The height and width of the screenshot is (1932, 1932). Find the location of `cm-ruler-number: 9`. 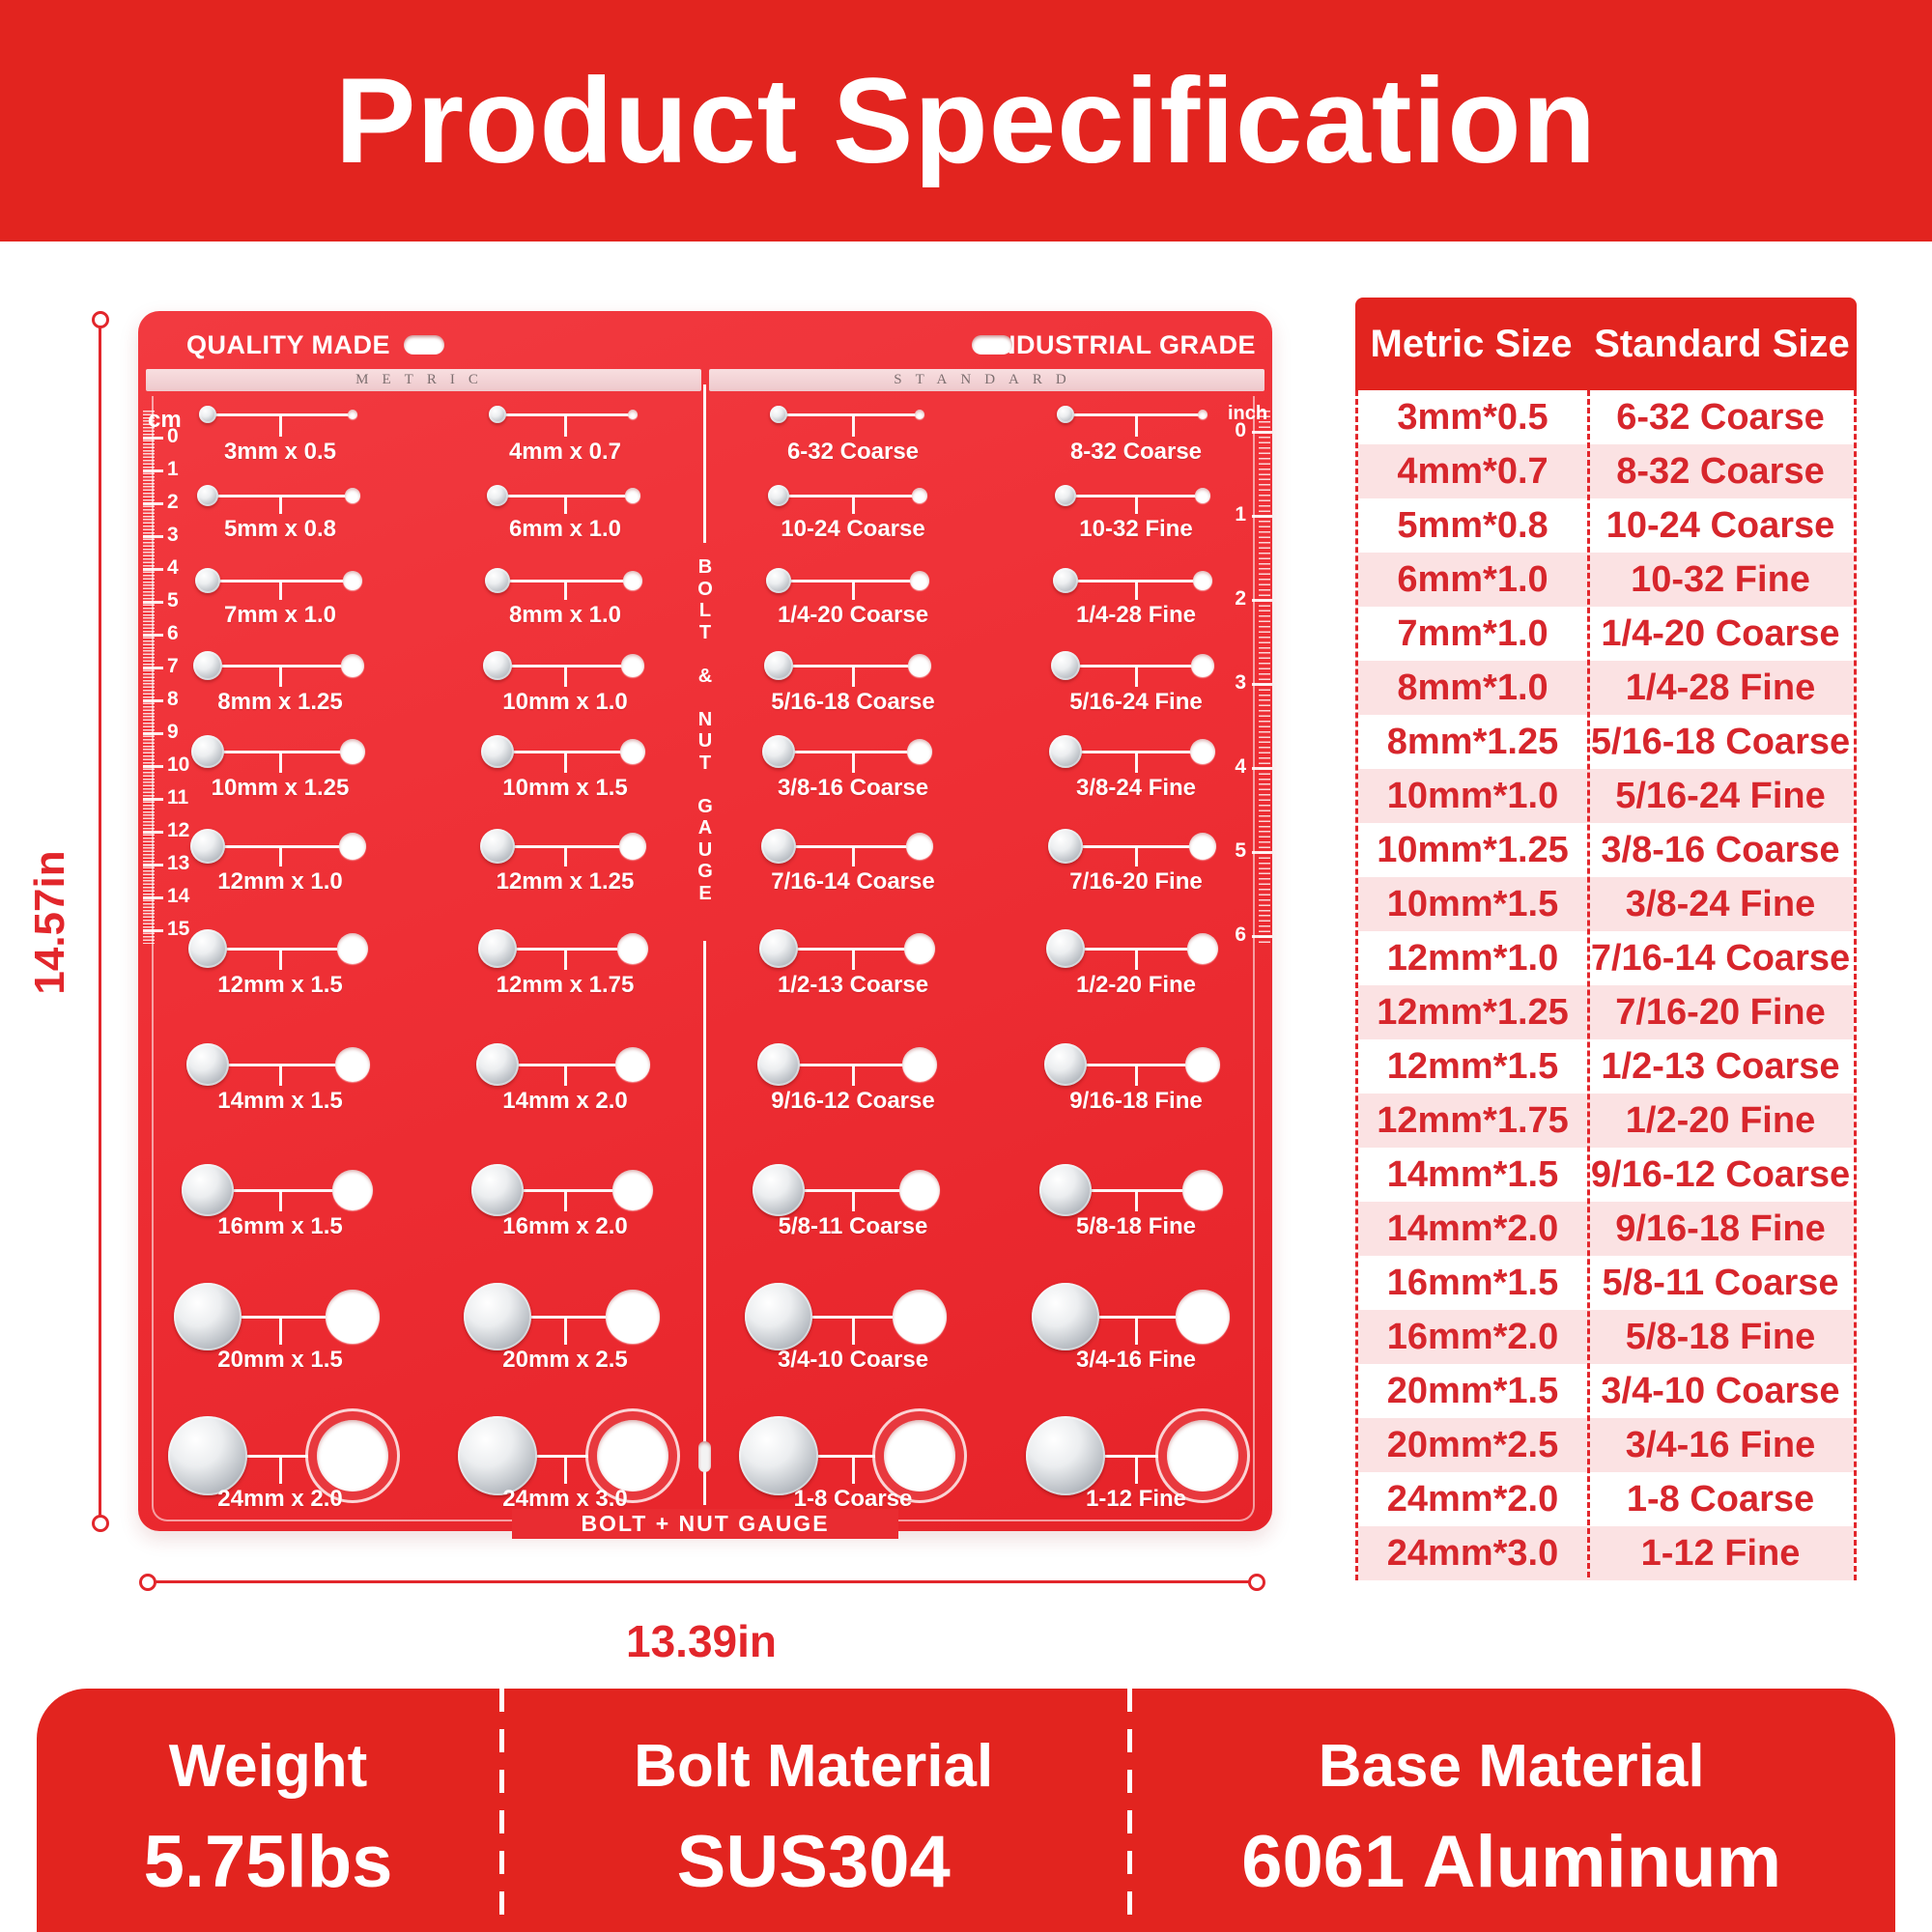

cm-ruler-number: 9 is located at coordinates (173, 732).